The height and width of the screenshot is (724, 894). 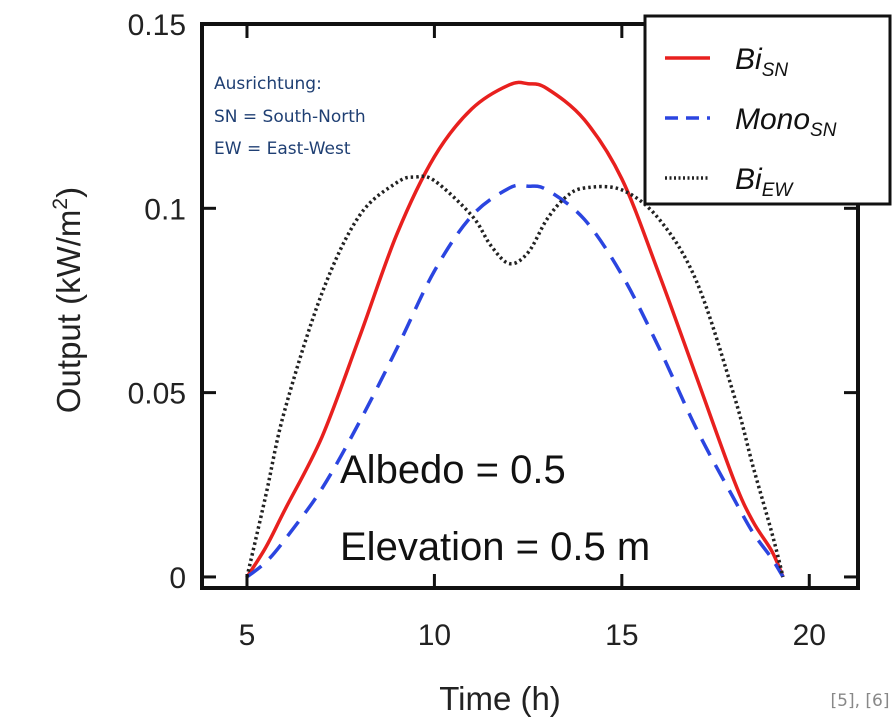 What do you see at coordinates (247, 635) in the screenshot?
I see `x-tick-label-0: 5` at bounding box center [247, 635].